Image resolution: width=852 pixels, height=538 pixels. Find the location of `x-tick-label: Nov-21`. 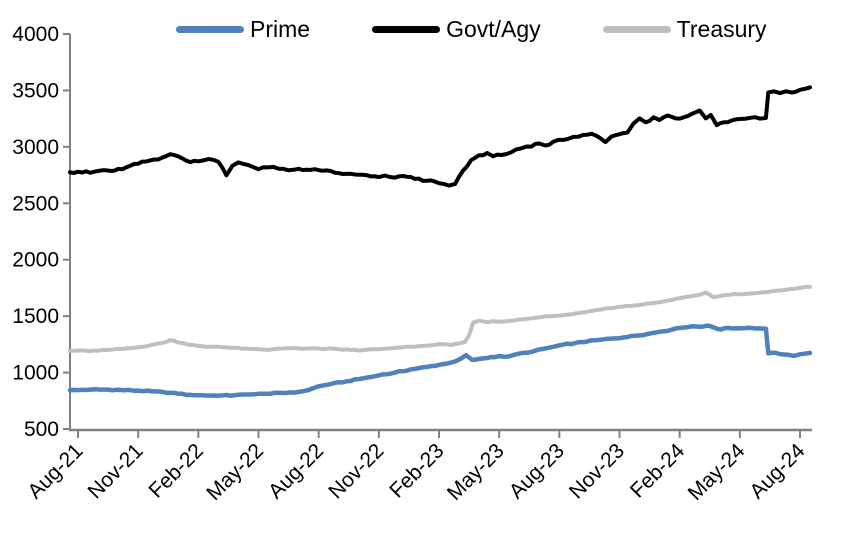

x-tick-label: Nov-21 is located at coordinates (116, 471).